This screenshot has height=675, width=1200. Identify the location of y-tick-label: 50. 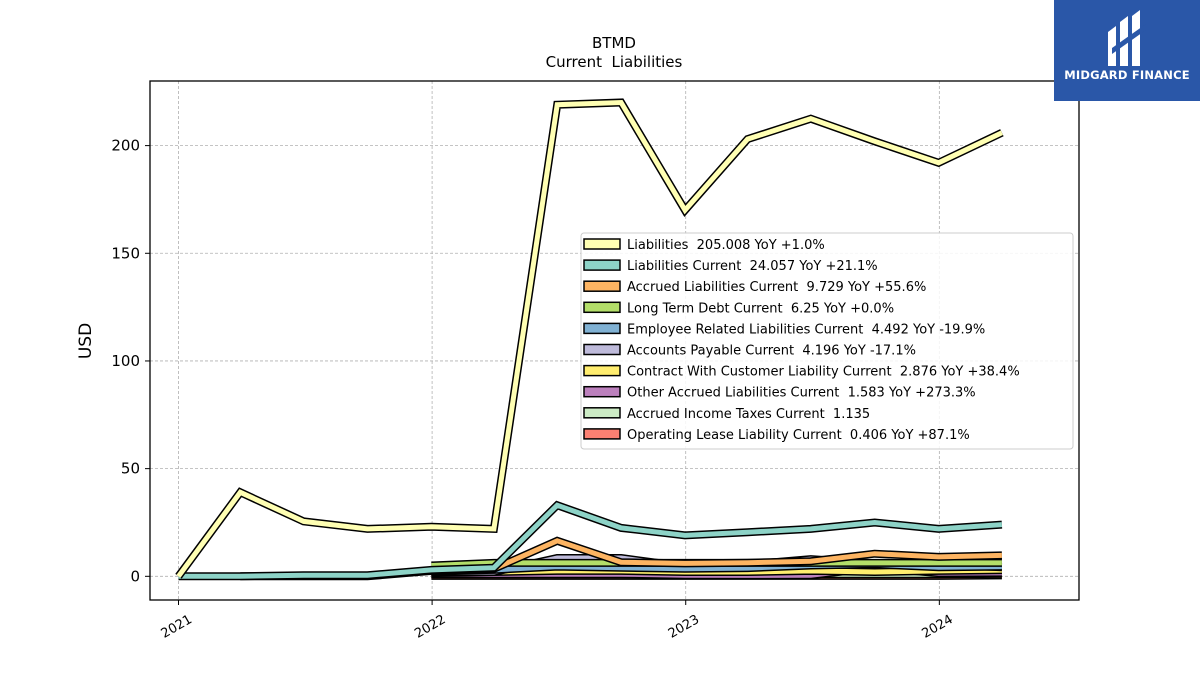
(130, 469).